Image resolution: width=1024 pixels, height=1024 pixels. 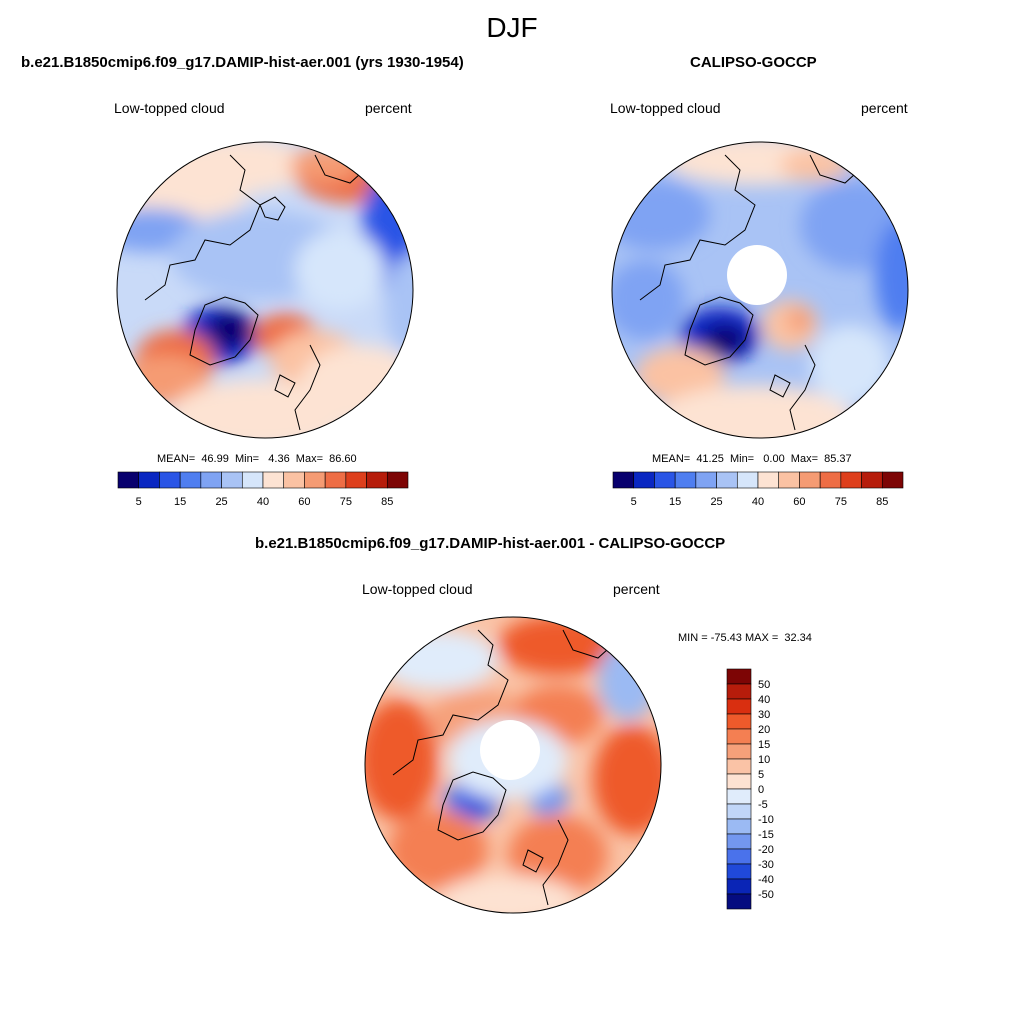 What do you see at coordinates (766, 835) in the screenshot?
I see `diff-colorbar-label: -15` at bounding box center [766, 835].